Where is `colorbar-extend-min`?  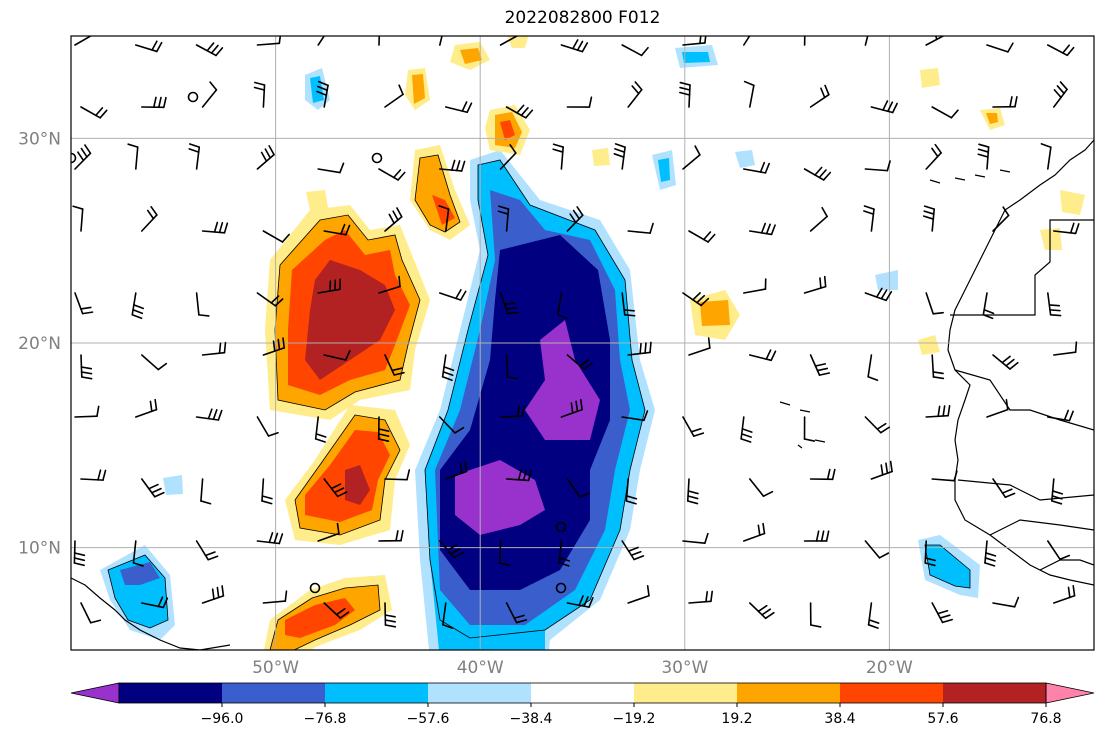
colorbar-extend-min is located at coordinates (95, 693).